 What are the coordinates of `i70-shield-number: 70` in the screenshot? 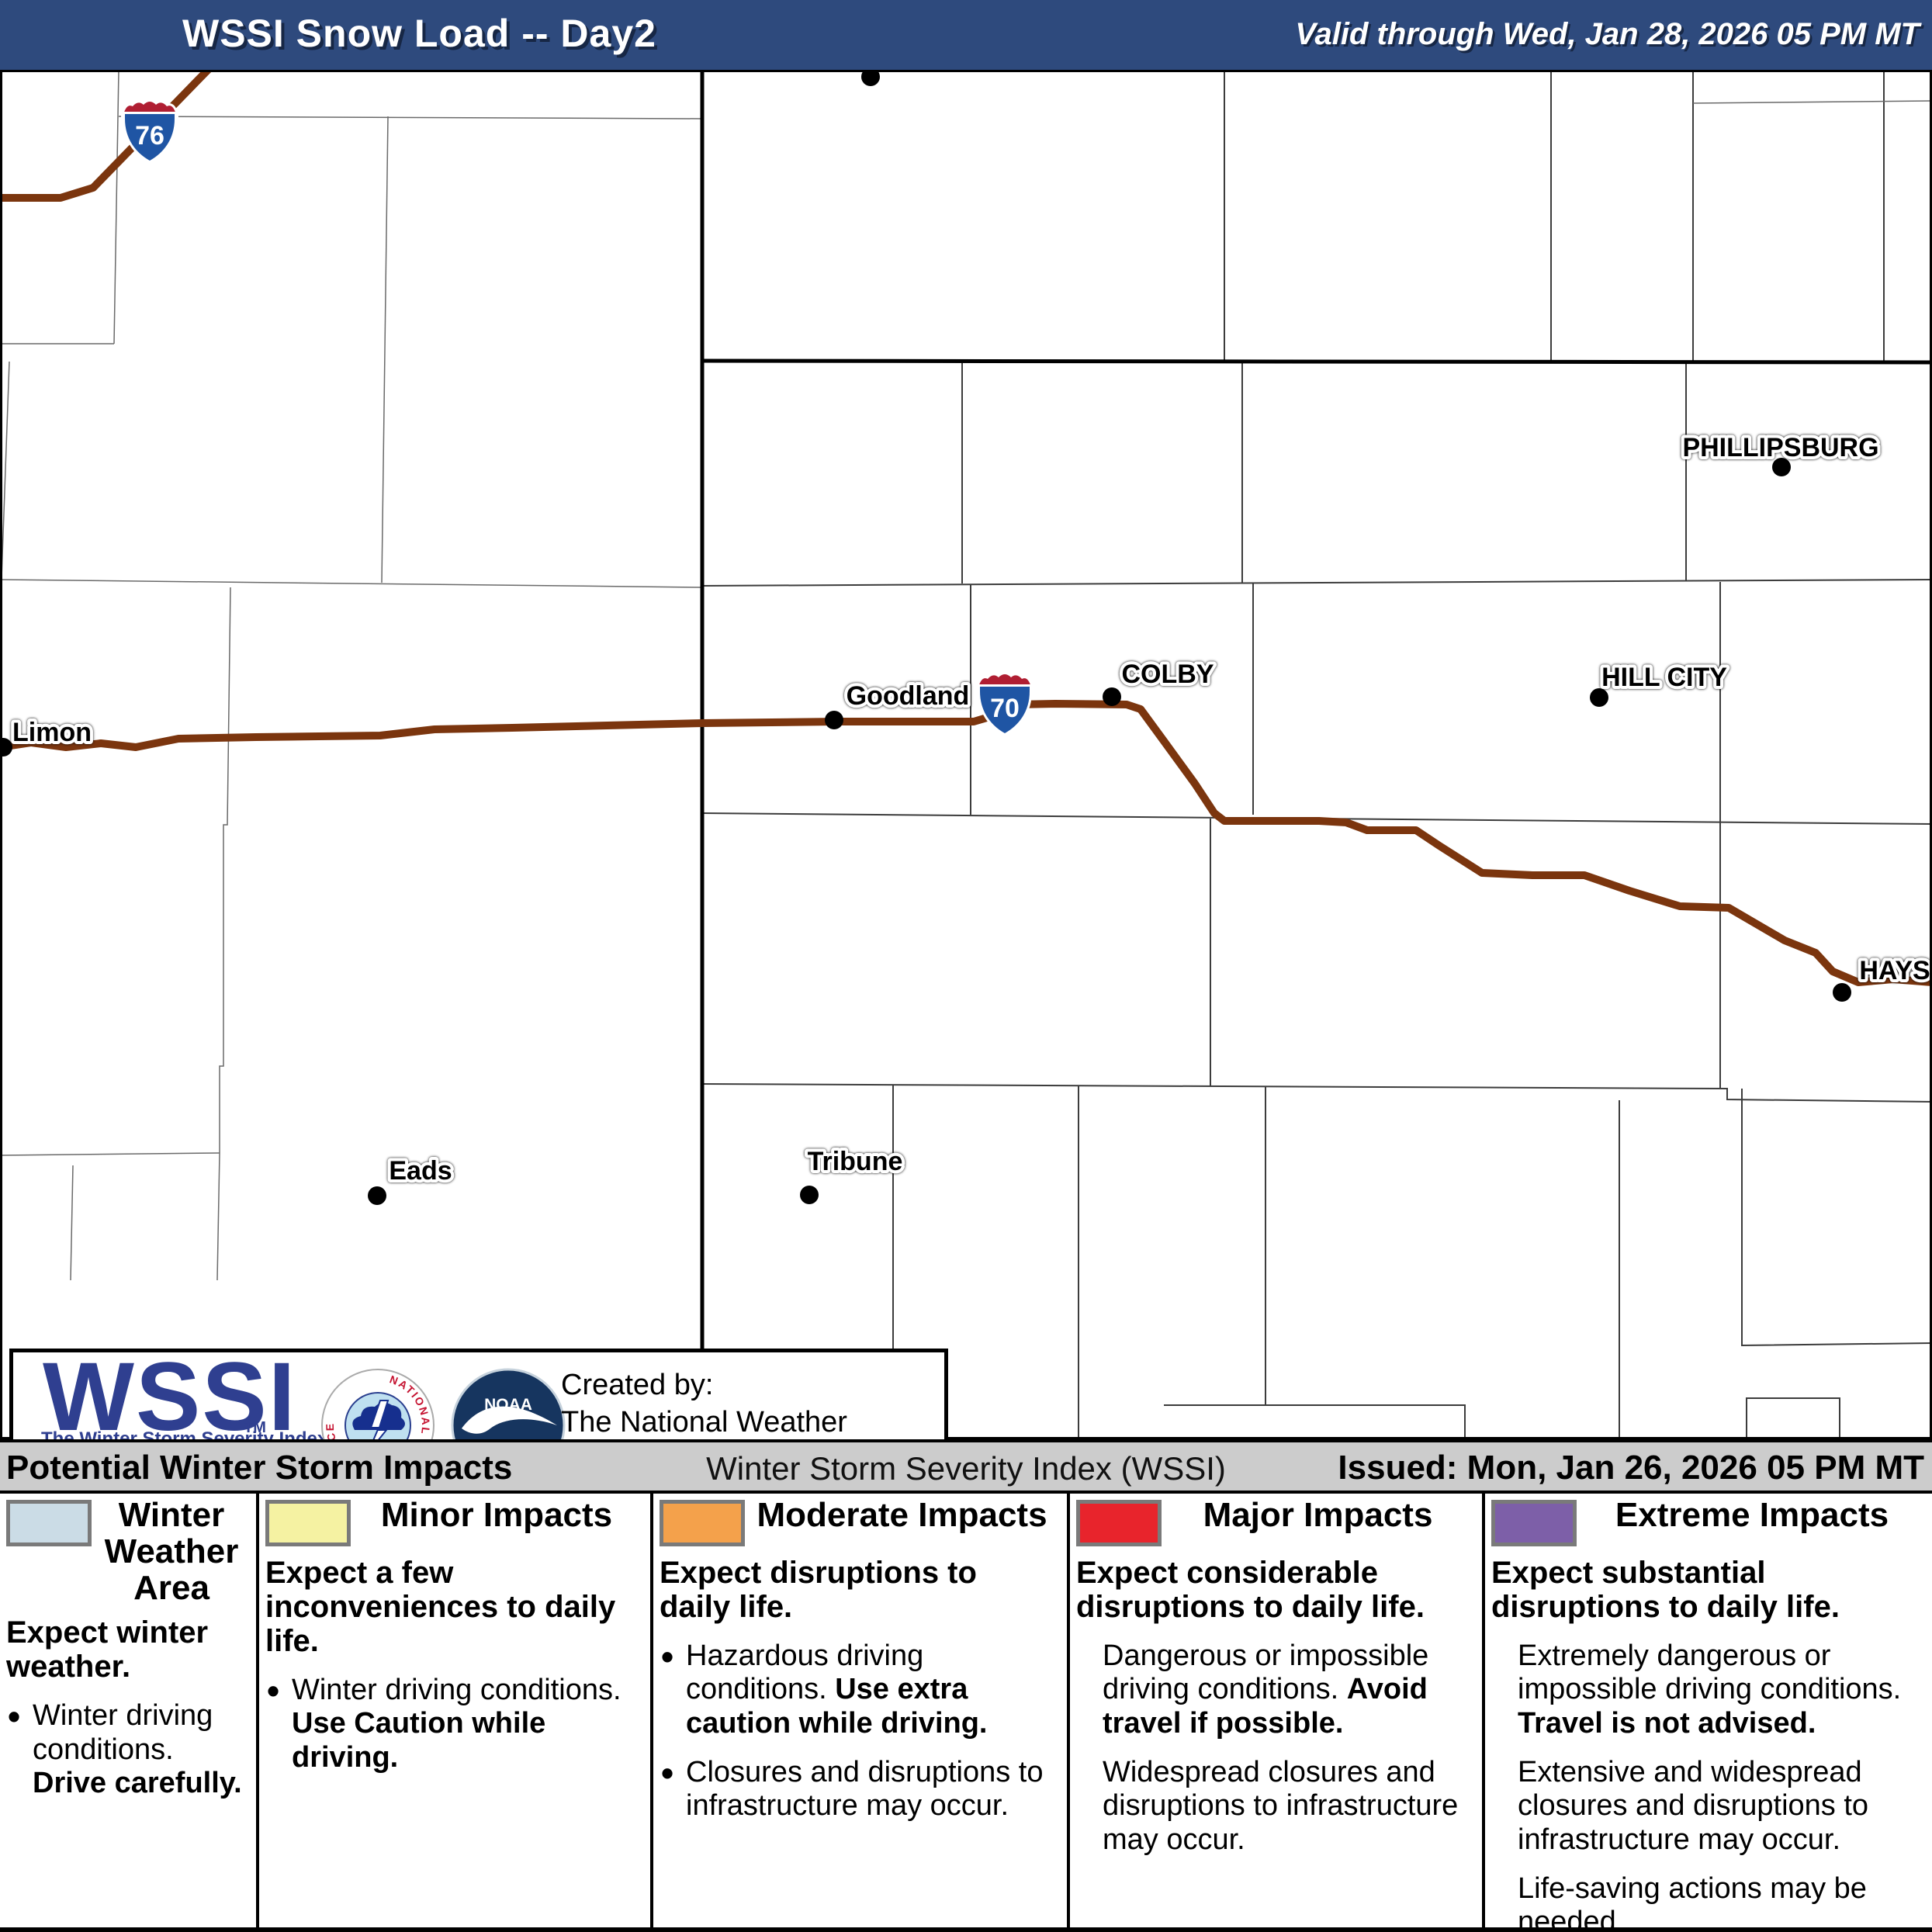 It's located at (1005, 708).